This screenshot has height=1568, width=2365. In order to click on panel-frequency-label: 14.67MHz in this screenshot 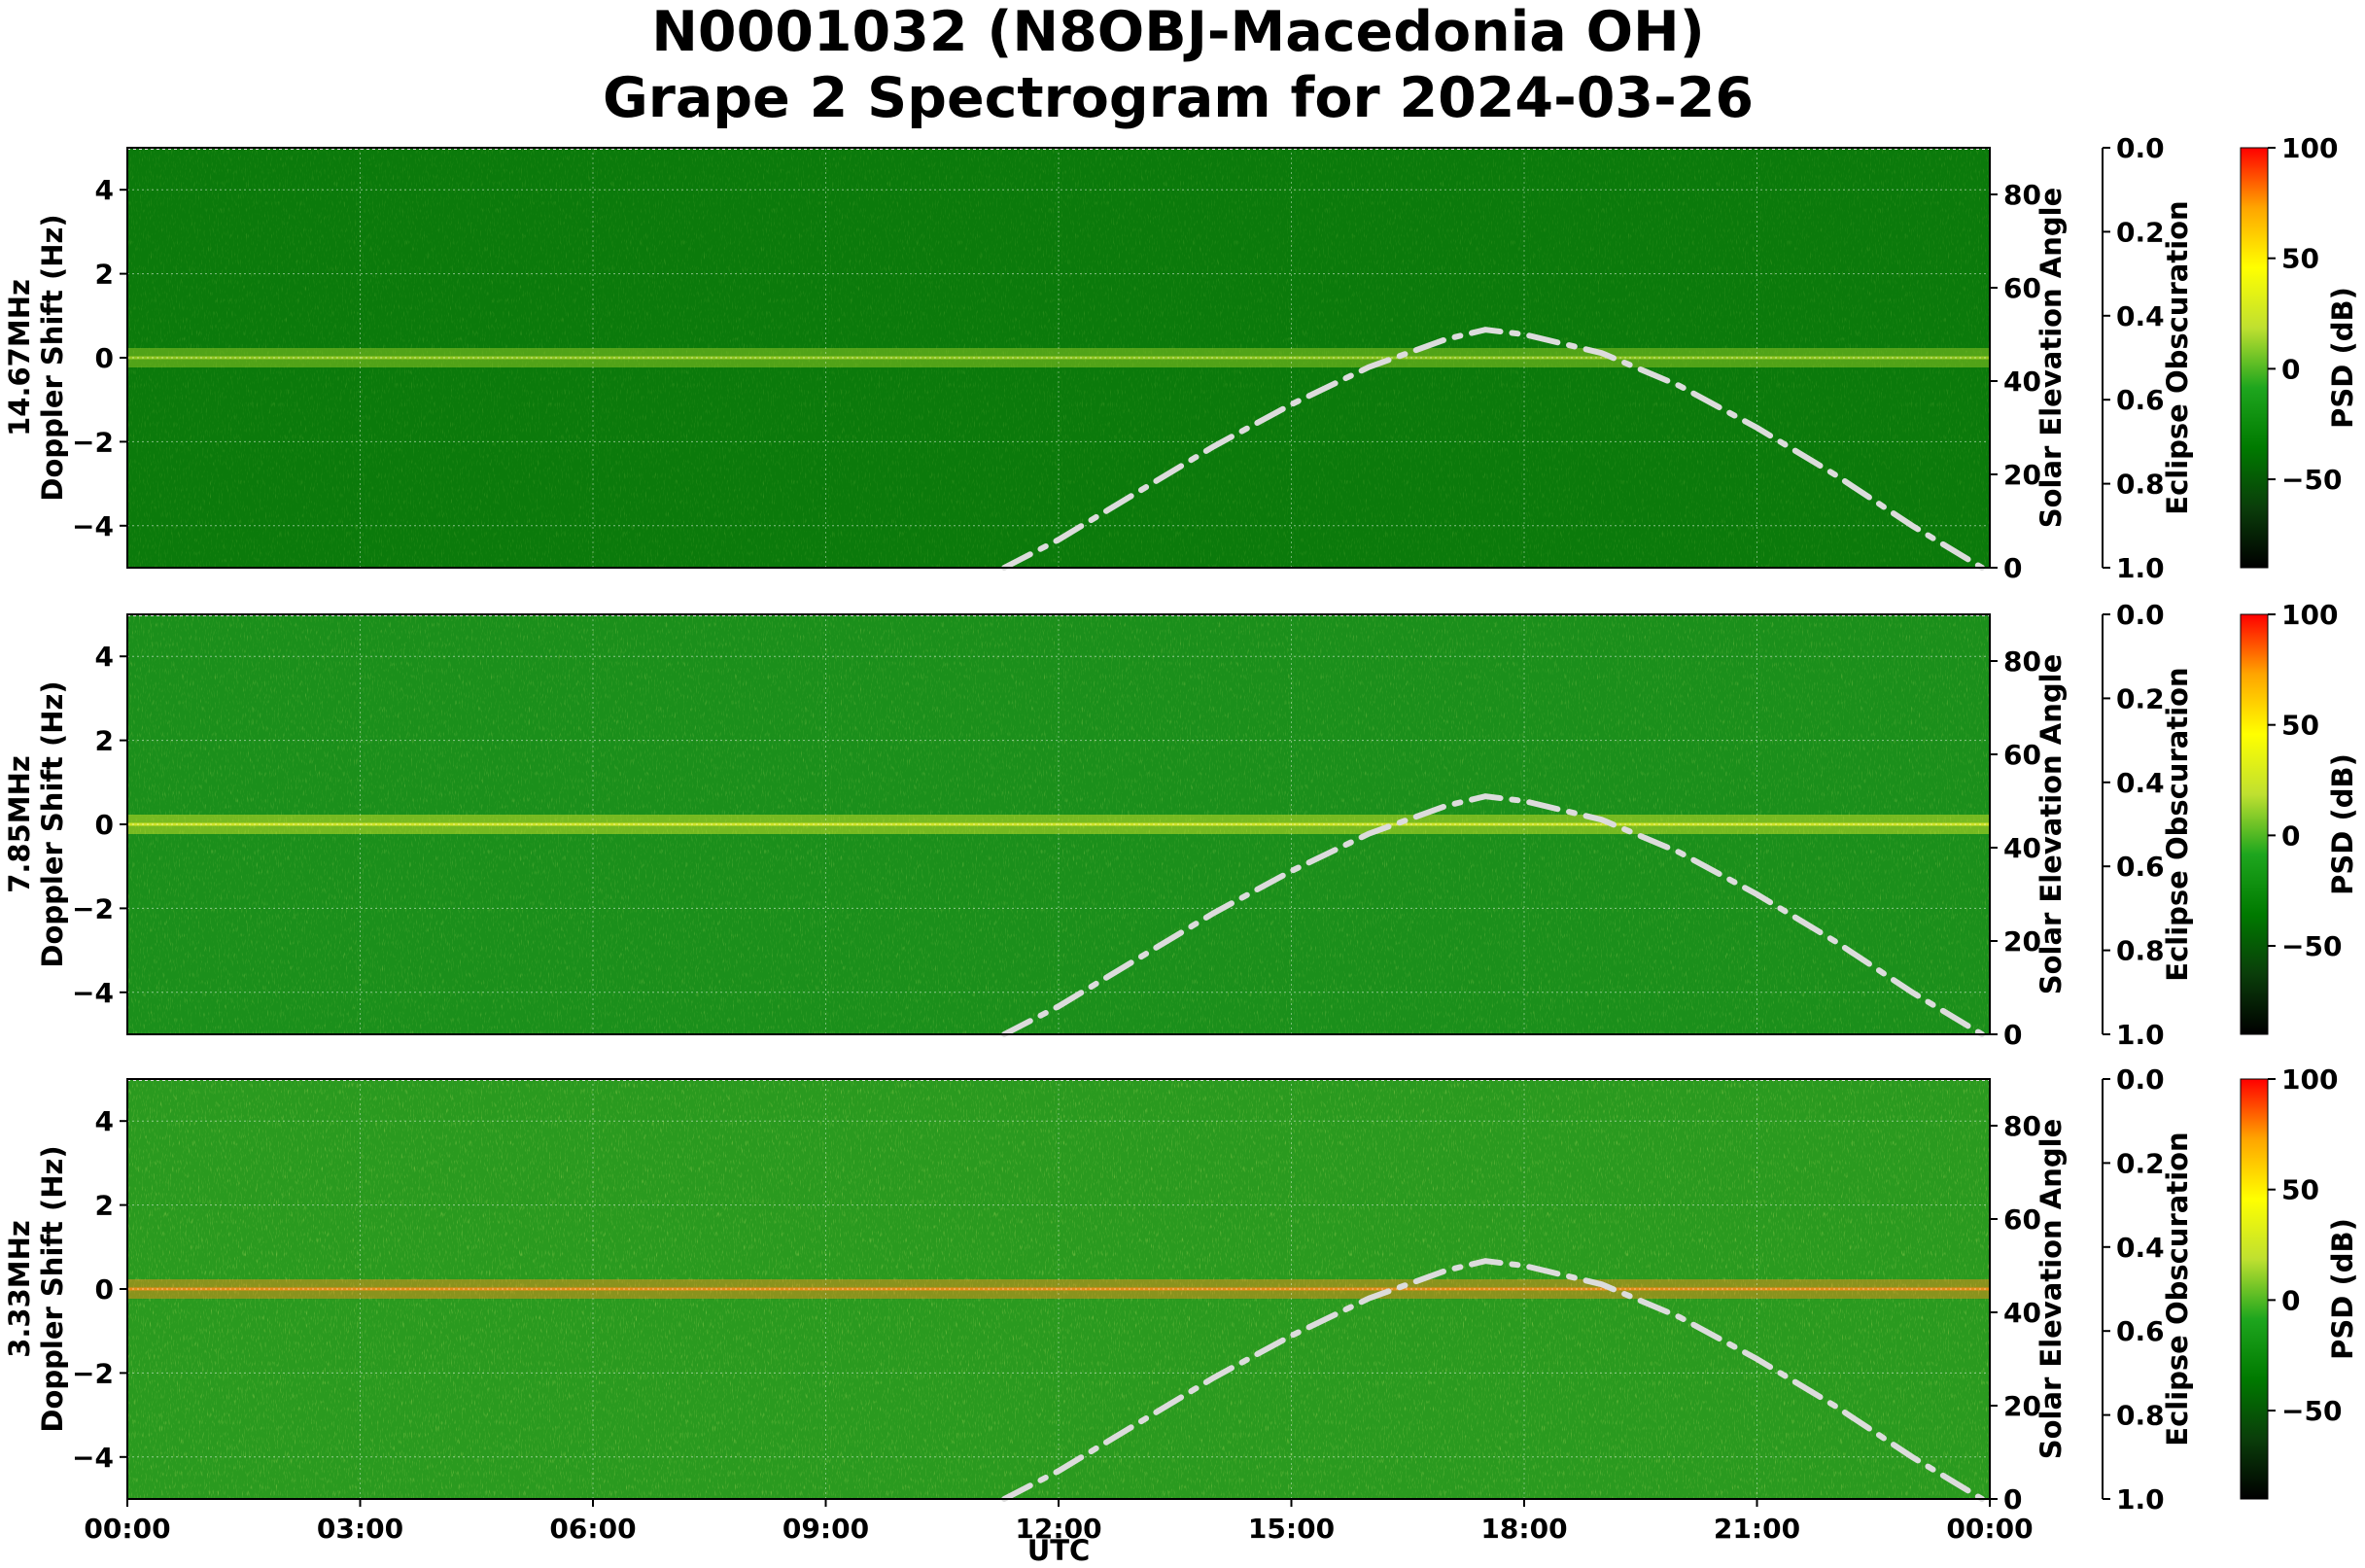, I will do `click(19, 357)`.